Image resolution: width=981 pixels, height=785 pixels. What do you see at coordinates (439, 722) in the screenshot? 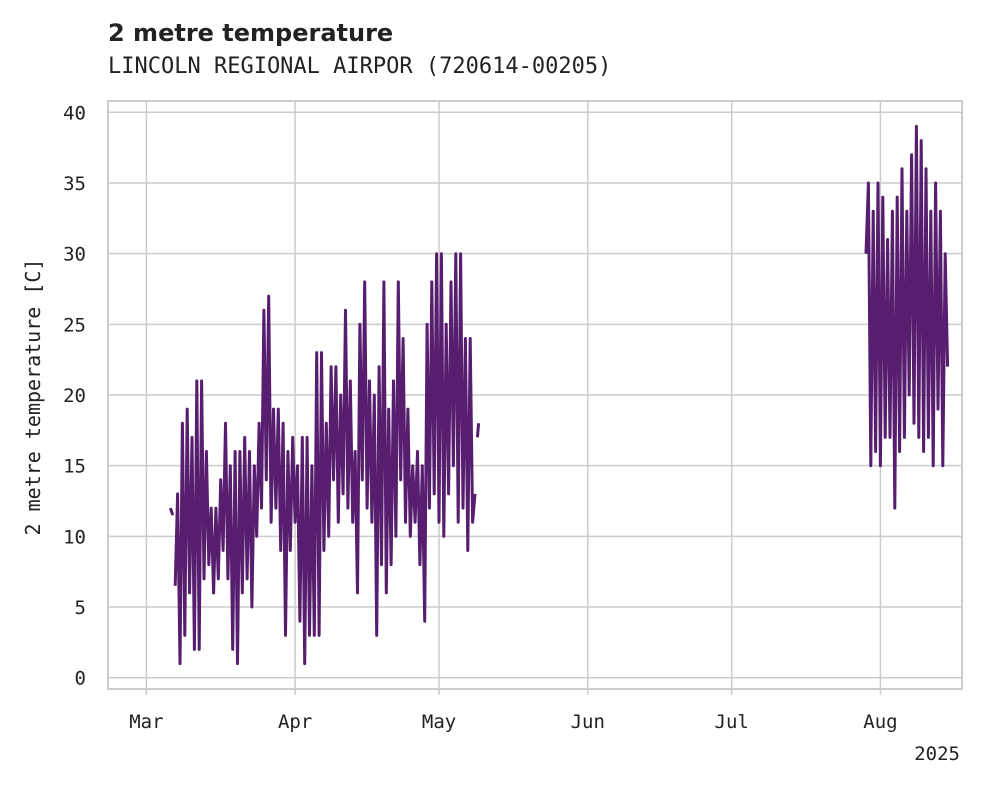
I see `x-tick-label: May` at bounding box center [439, 722].